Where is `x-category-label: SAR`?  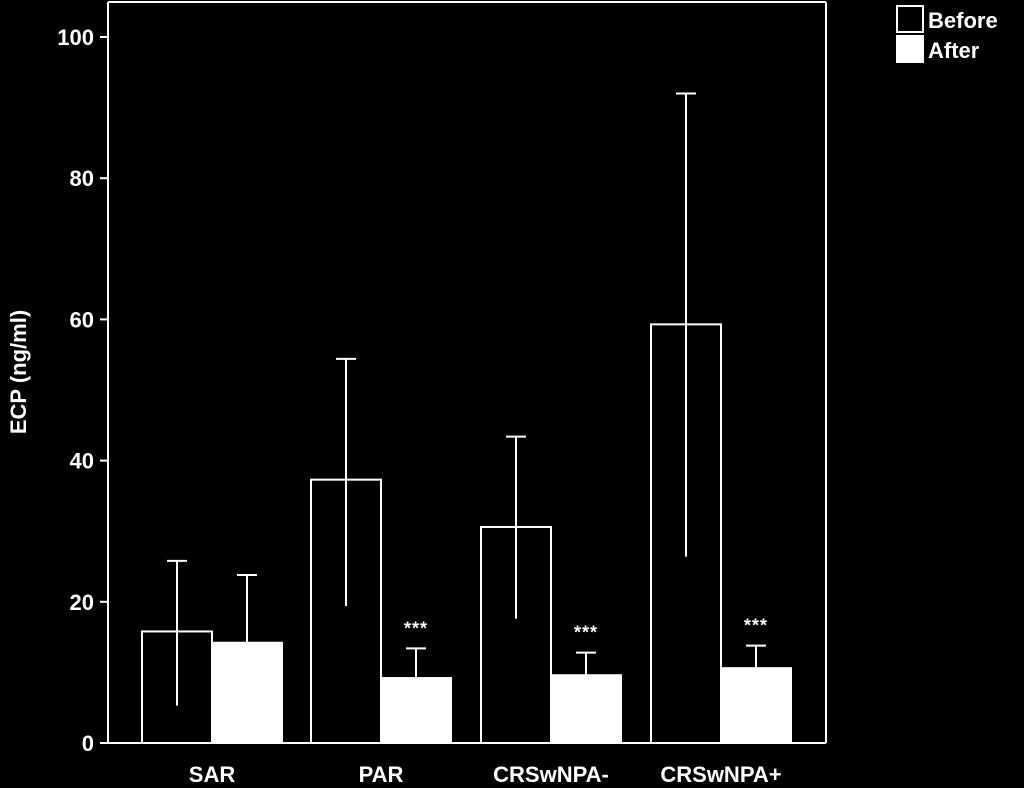
x-category-label: SAR is located at coordinates (212, 774).